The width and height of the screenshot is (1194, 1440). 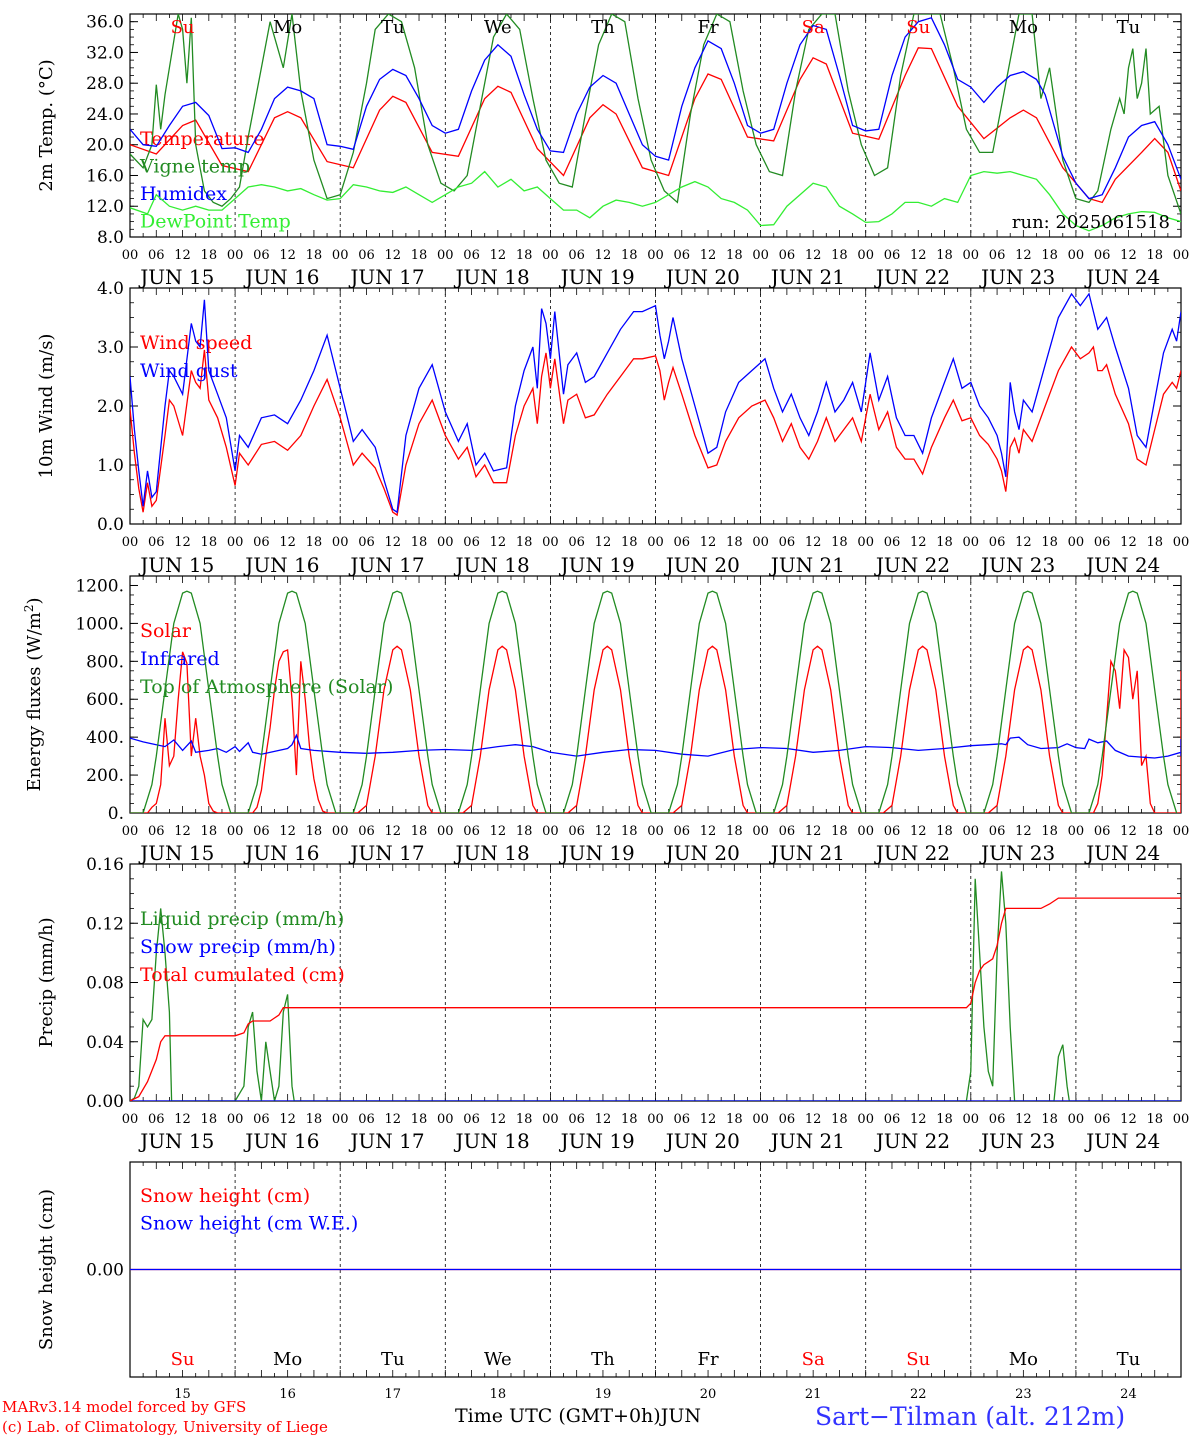 What do you see at coordinates (558, 1416) in the screenshot?
I see `time-label: Time UTC (GMT+0h)` at bounding box center [558, 1416].